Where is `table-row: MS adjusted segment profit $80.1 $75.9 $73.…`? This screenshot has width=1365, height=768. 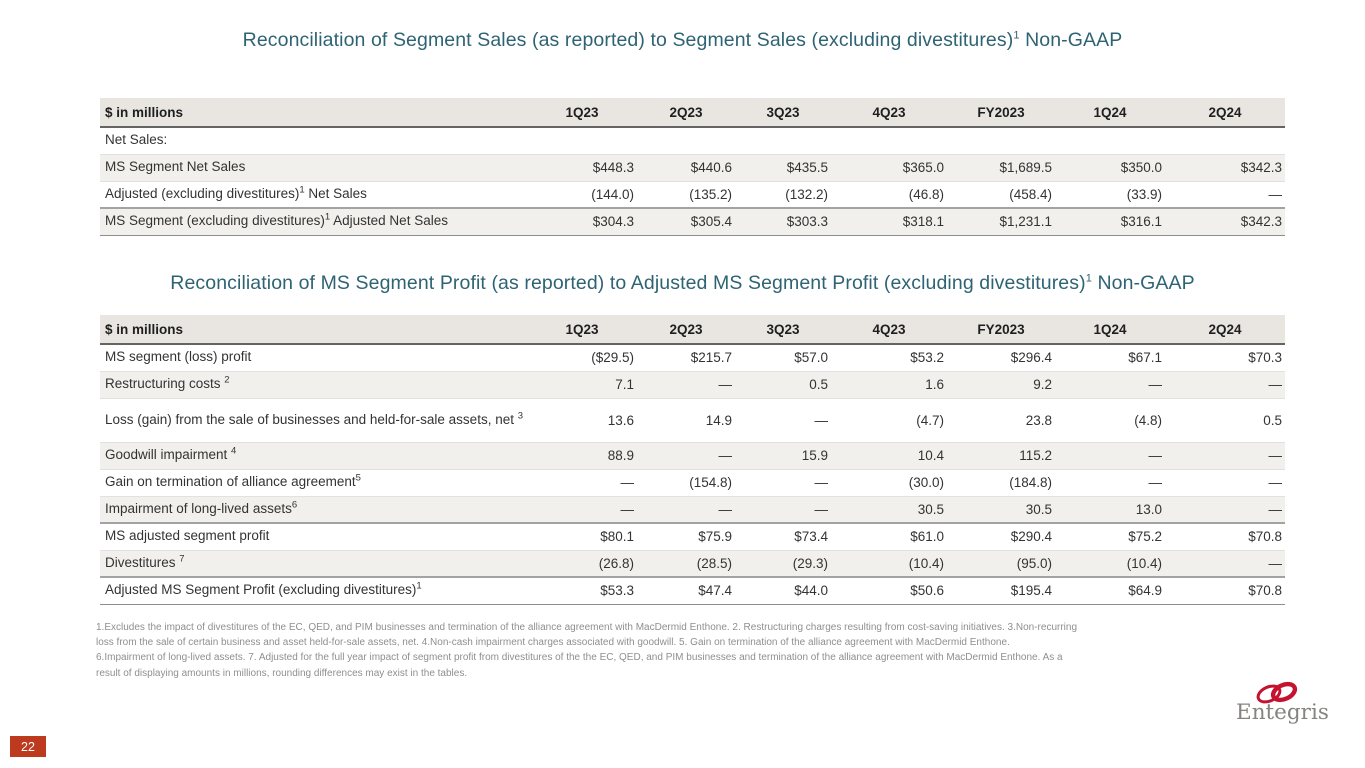
table-row: MS adjusted segment profit $80.1 $75.9 $73.… is located at coordinates (692, 536).